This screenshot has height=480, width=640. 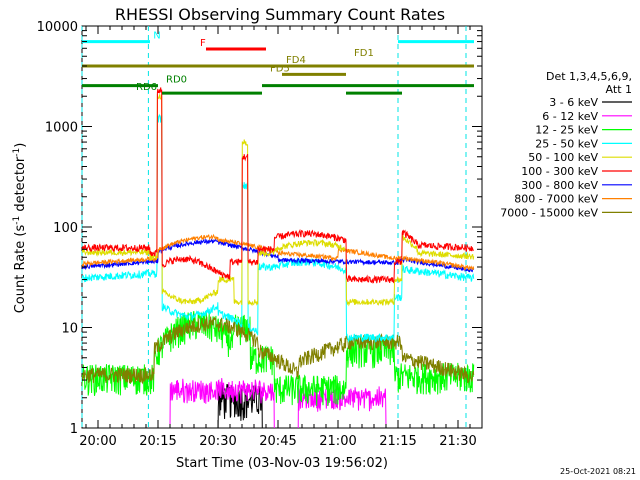 I want to click on chart-title: RHESSI Observing Summary Count Rates, so click(x=280, y=14).